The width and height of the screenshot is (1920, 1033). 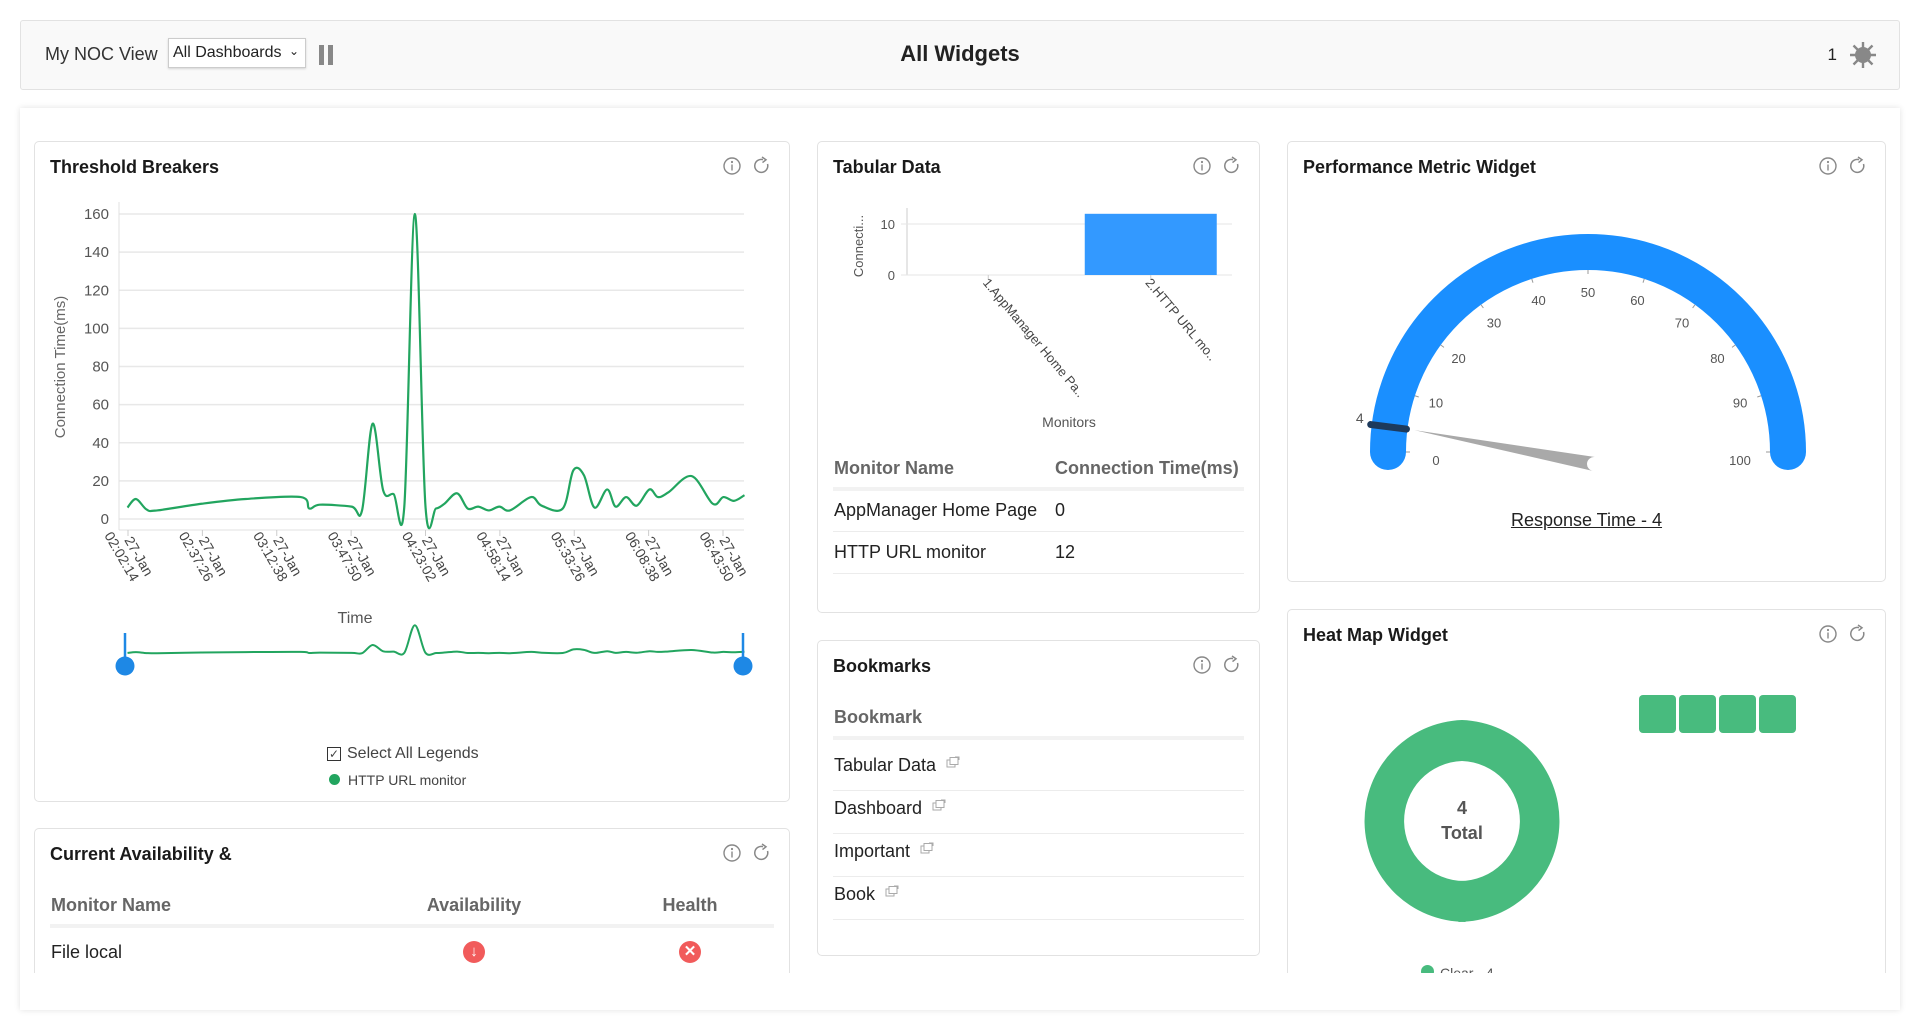 I want to click on dashboard-select: All Dashboards ⌄, so click(x=237, y=53).